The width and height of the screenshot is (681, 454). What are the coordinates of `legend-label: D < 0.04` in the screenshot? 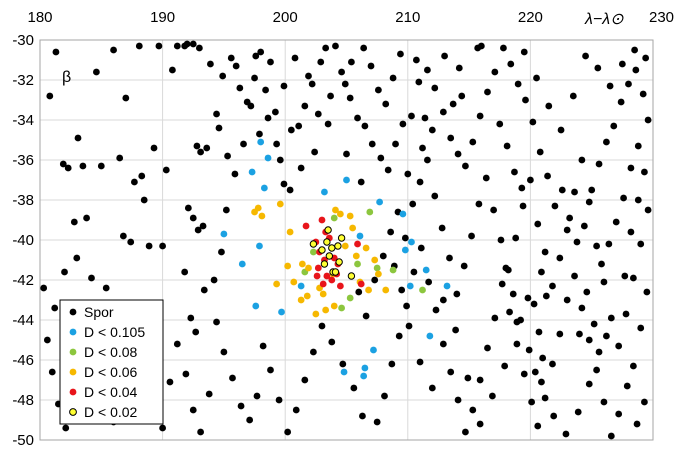 It's located at (111, 392).